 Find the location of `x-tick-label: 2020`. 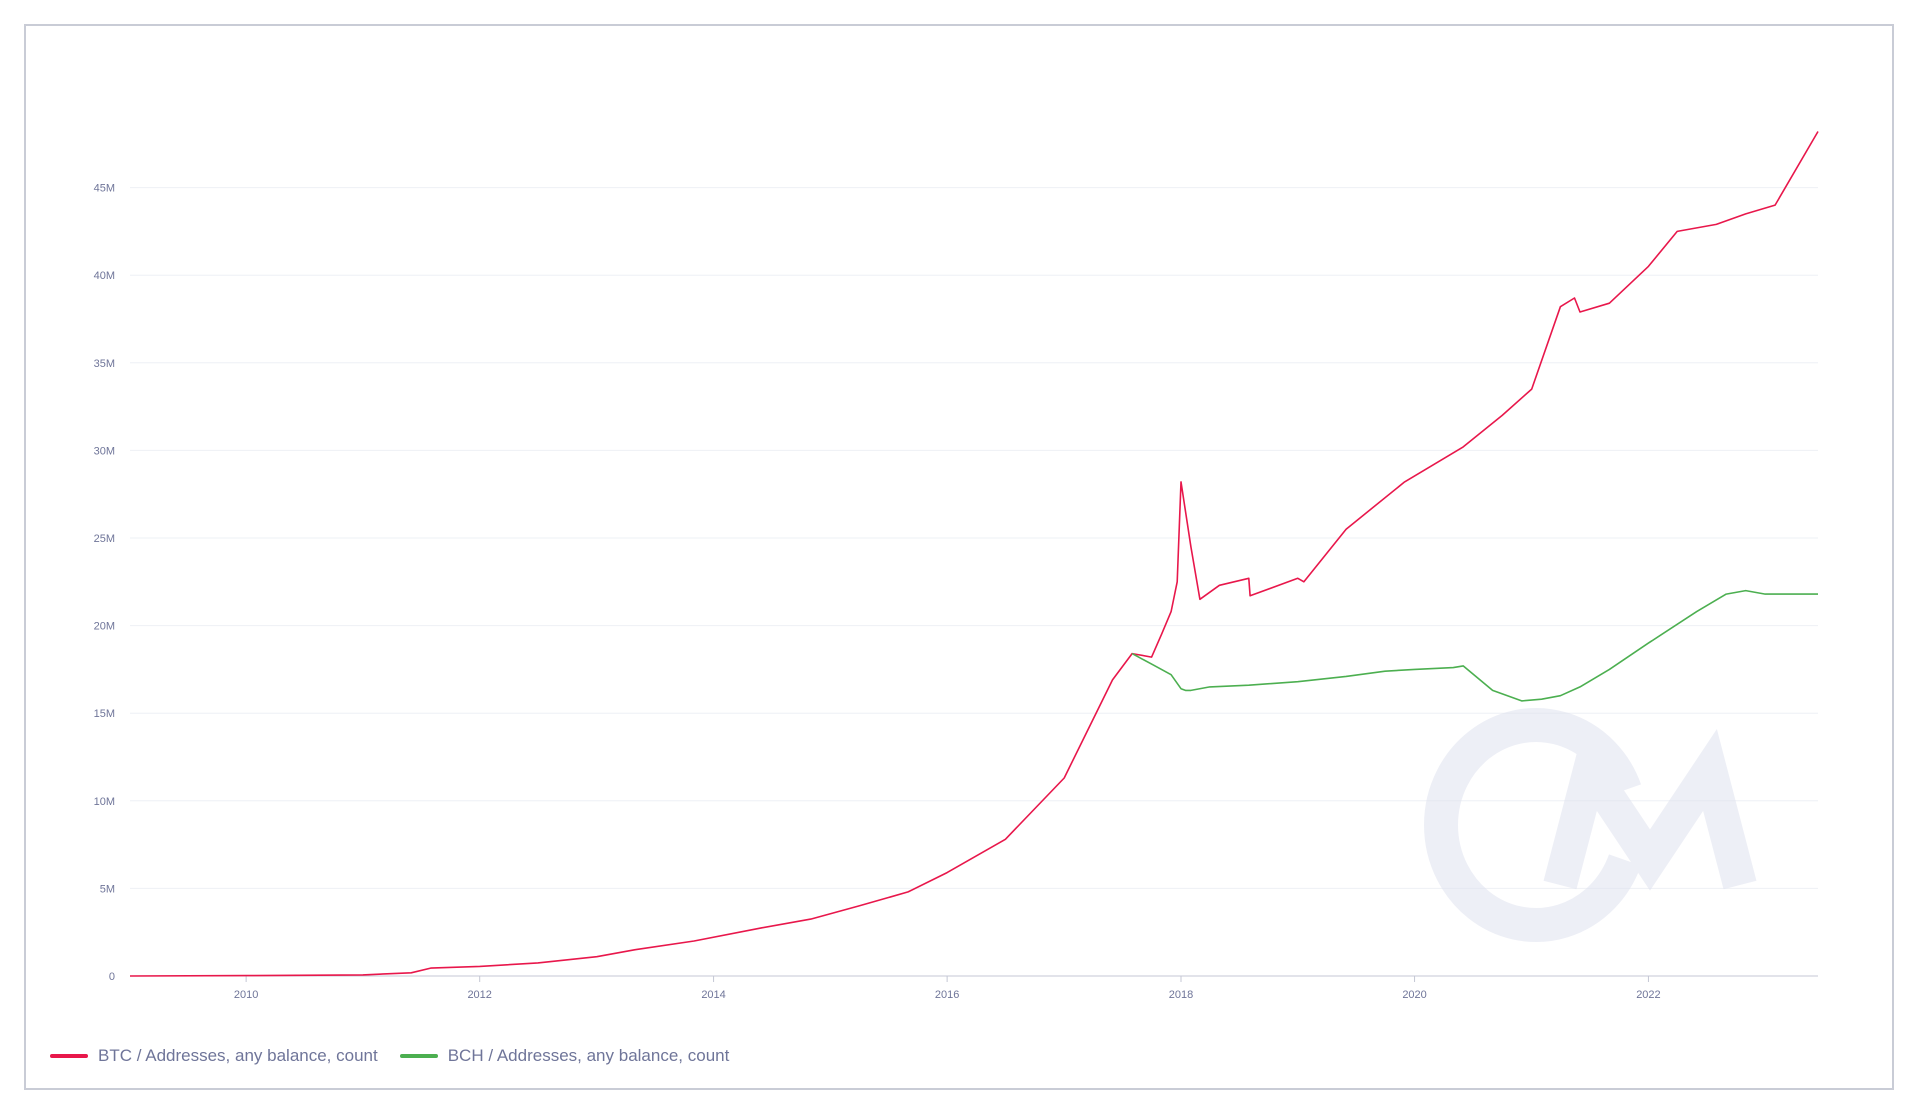

x-tick-label: 2020 is located at coordinates (1414, 995).